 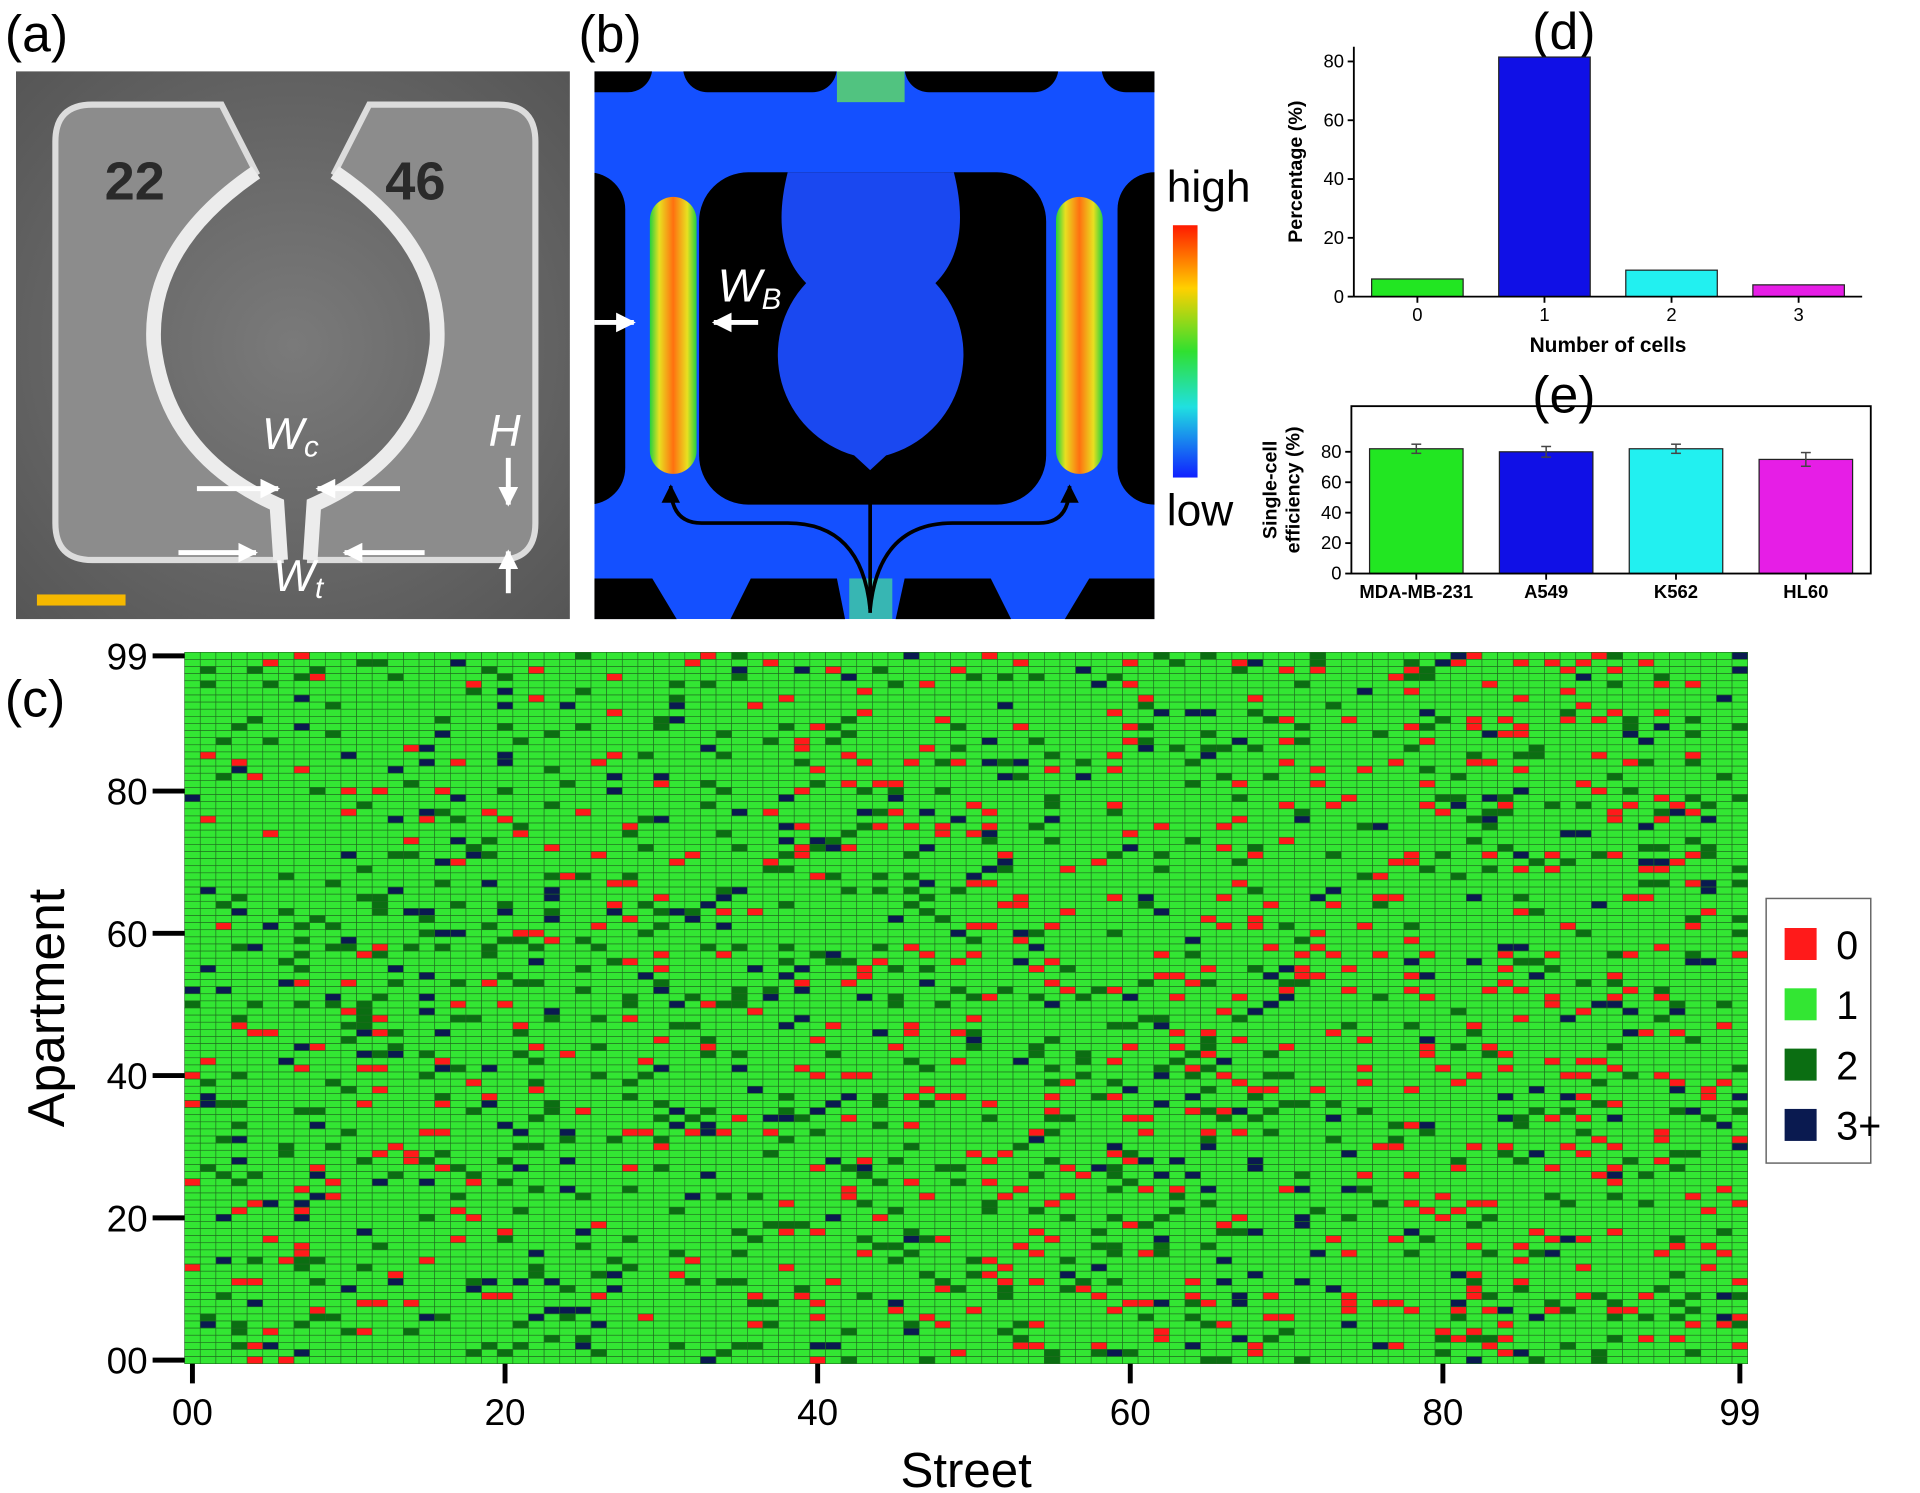 I want to click on panel-label: (e), so click(x=1563, y=394).